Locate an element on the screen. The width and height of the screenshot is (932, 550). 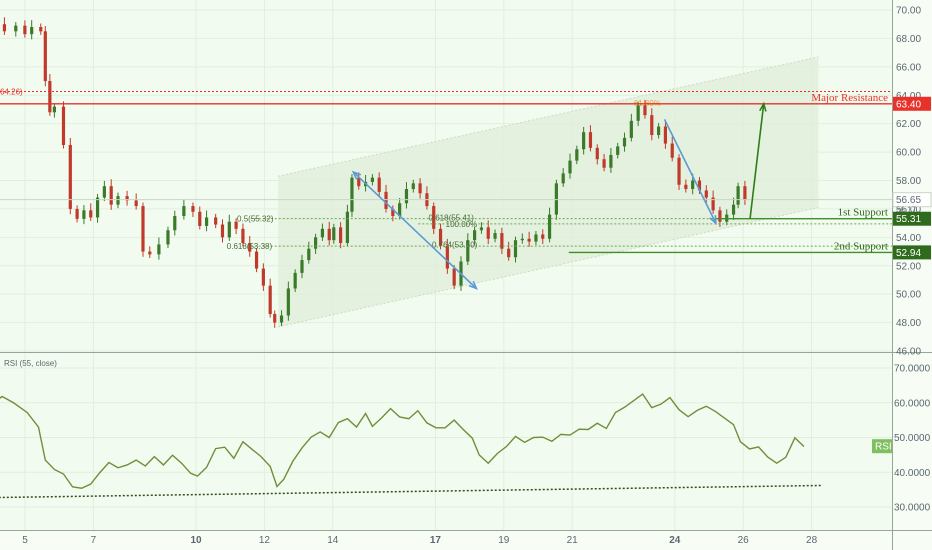
price-tick-label: 52.00 is located at coordinates (908, 266).